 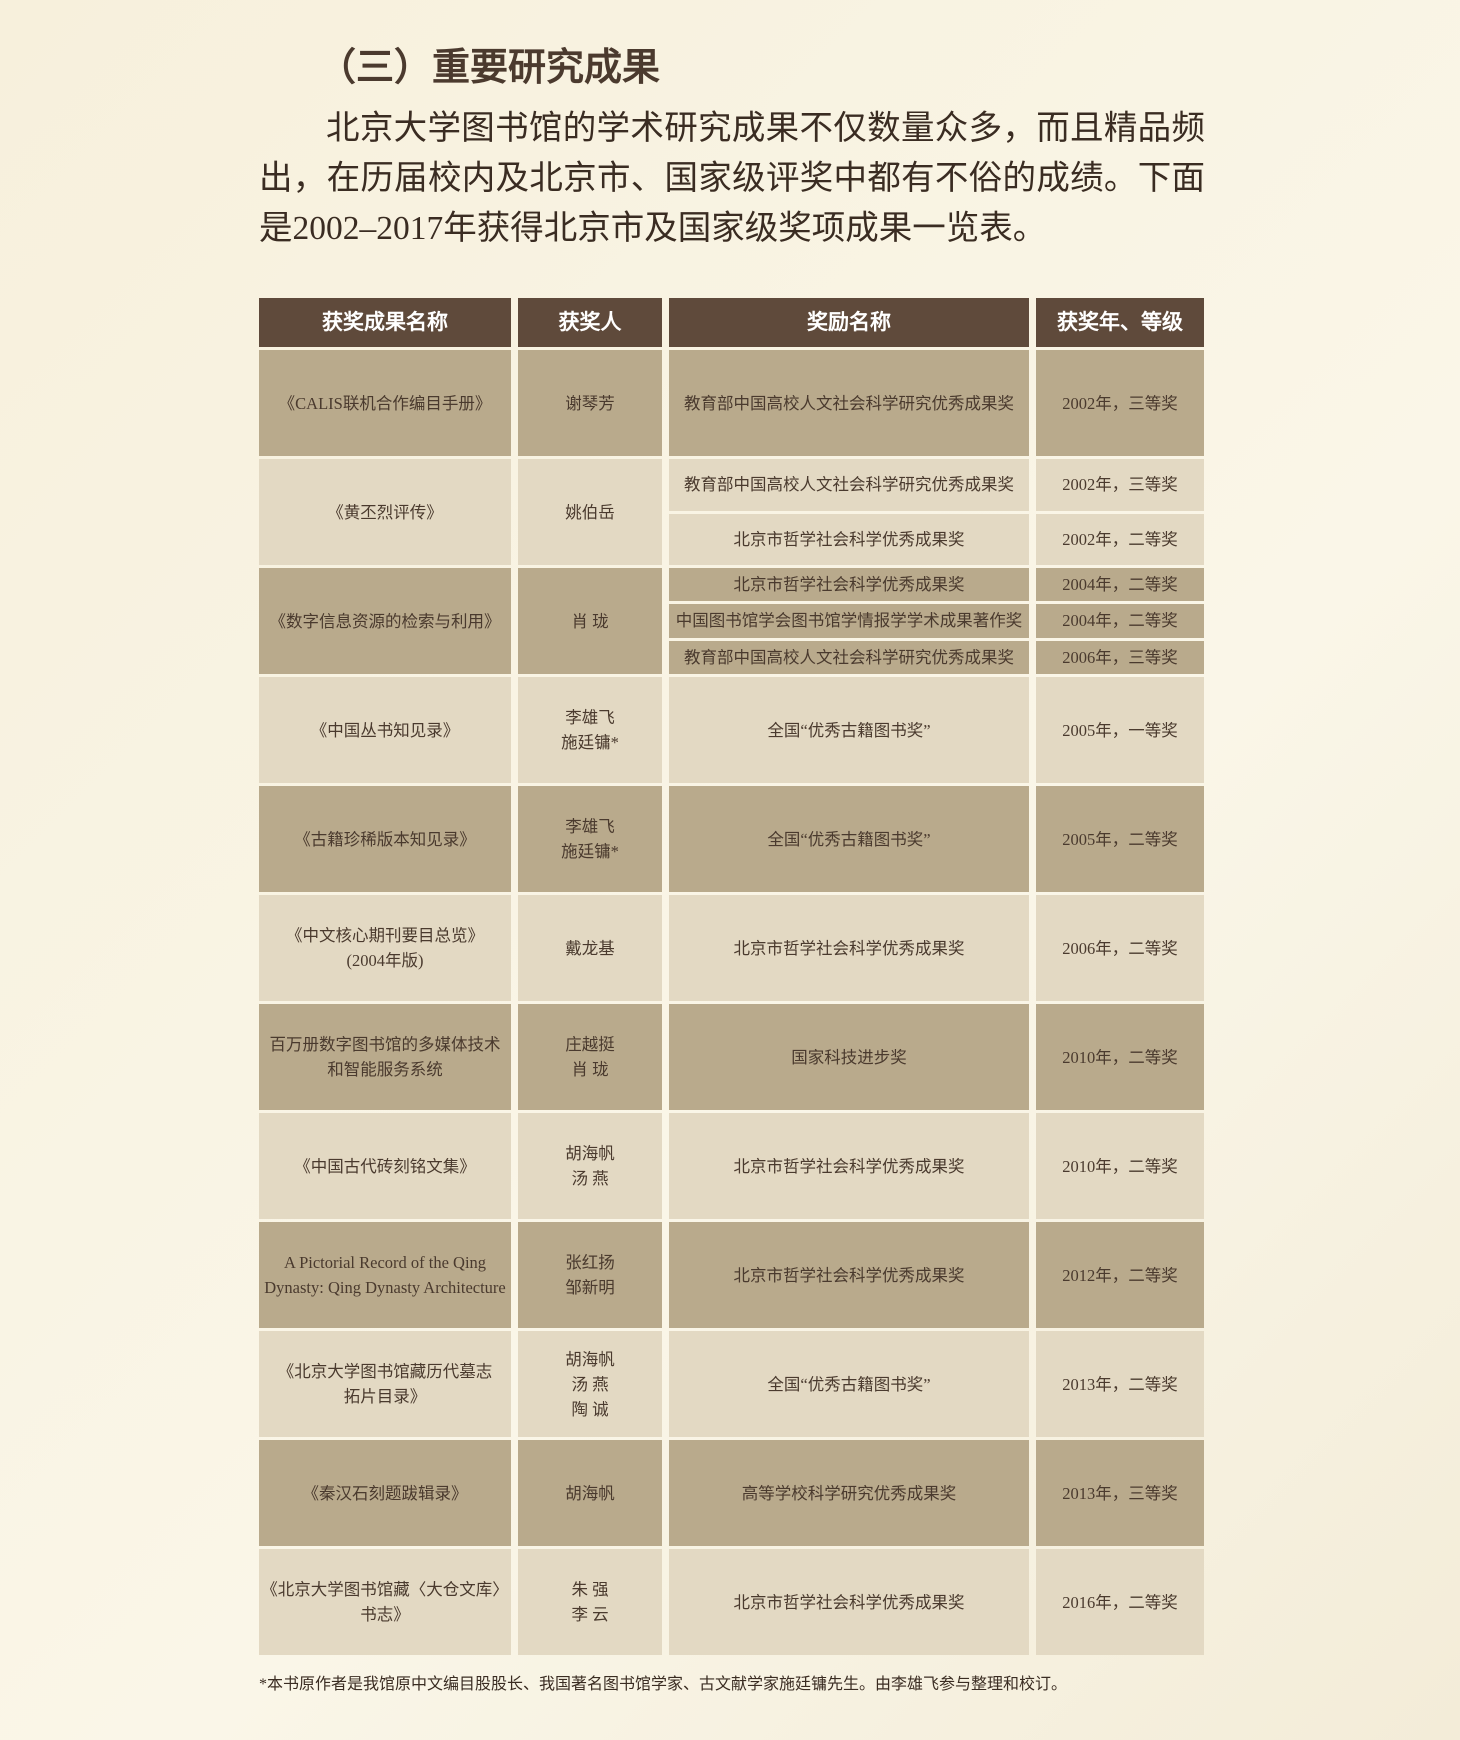 I want to click on title-line: 《古籍珍稀版本知见录》, so click(x=385, y=839).